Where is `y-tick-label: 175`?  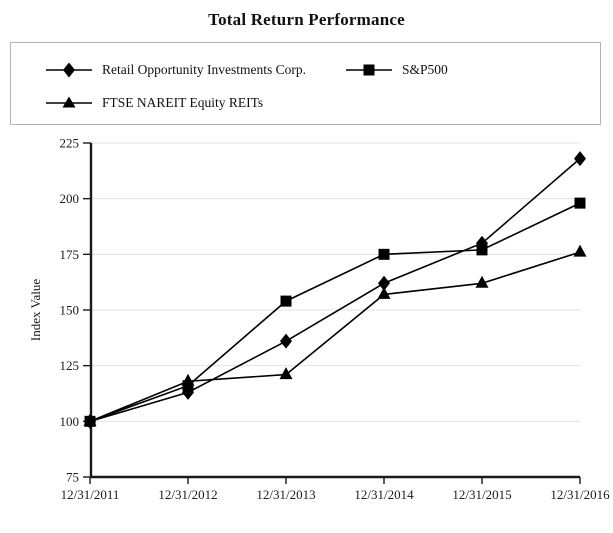 y-tick-label: 175 is located at coordinates (70, 254).